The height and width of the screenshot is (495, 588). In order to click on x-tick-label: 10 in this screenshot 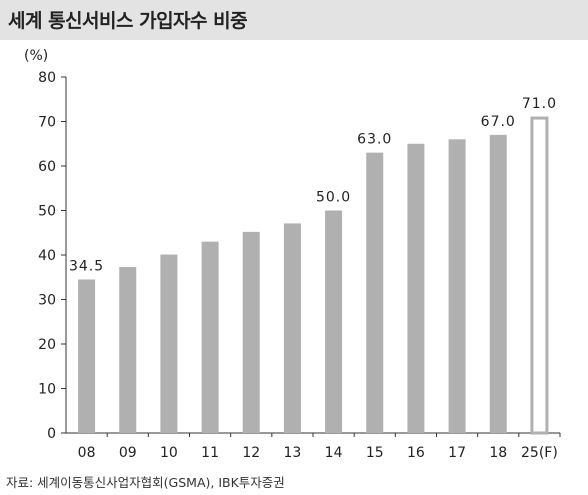, I will do `click(169, 453)`.